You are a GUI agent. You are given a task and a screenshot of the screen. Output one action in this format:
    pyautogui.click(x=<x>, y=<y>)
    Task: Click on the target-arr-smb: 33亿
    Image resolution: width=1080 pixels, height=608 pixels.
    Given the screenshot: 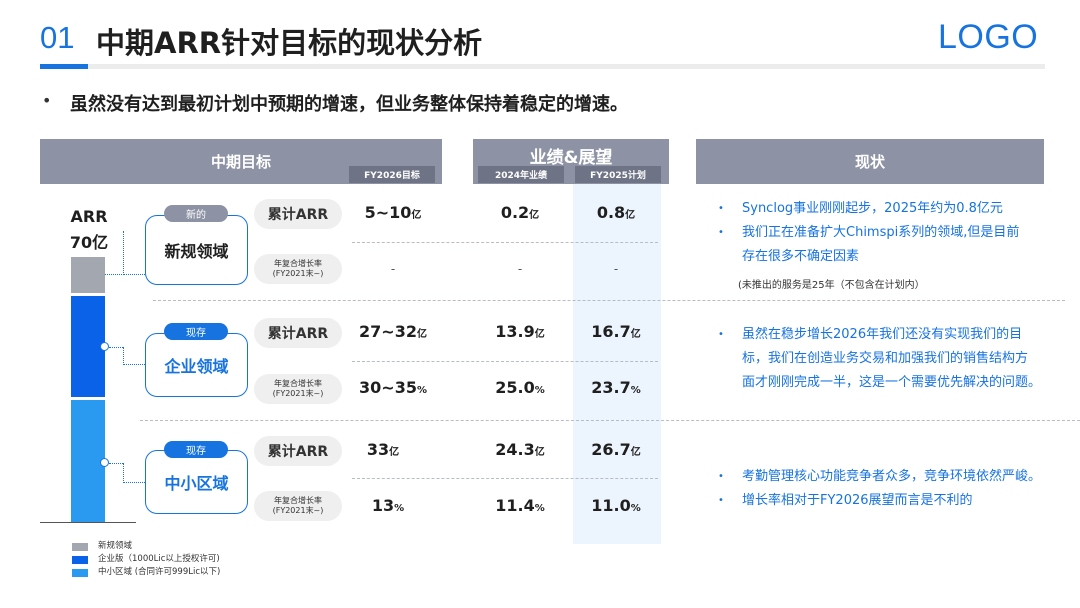 What is the action you would take?
    pyautogui.click(x=383, y=449)
    